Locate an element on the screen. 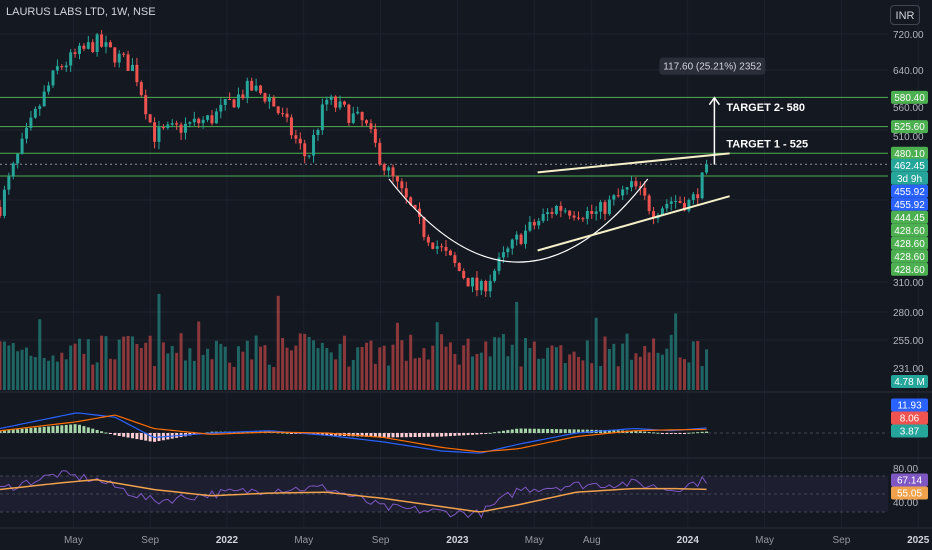  price-tag-label: 455.92 is located at coordinates (909, 205).